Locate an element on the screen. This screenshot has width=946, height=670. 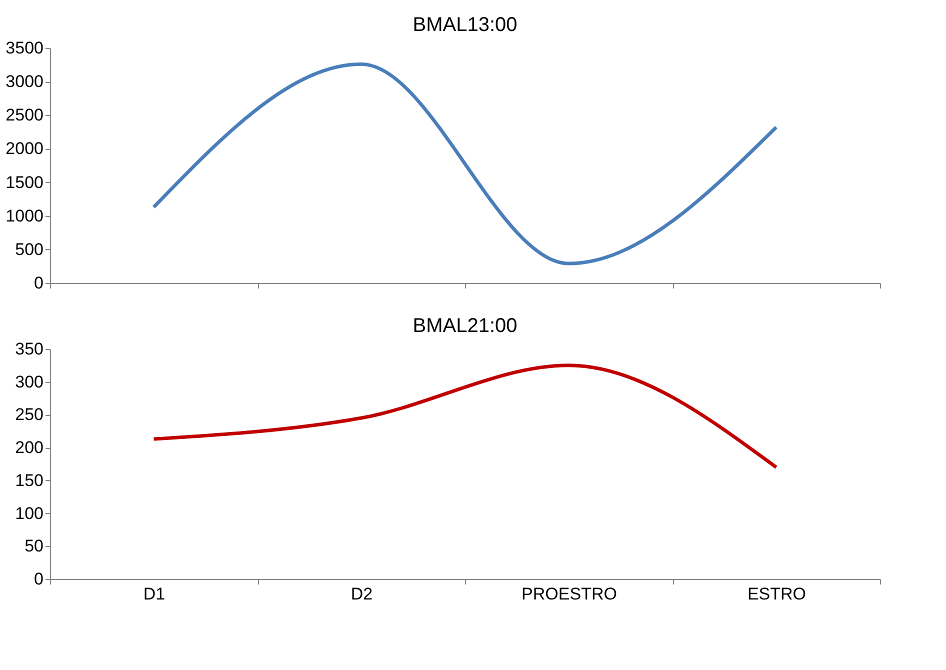
x-tick-label: ESTRO is located at coordinates (776, 594).